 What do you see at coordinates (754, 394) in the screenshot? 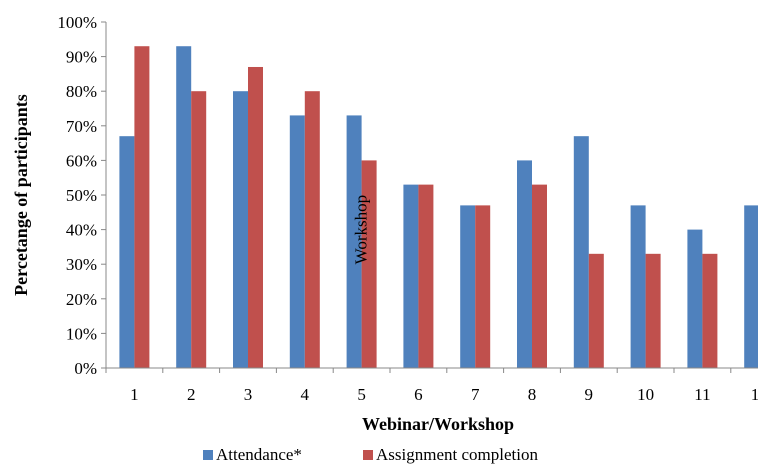
I see `x-tick-label: 12` at bounding box center [754, 394].